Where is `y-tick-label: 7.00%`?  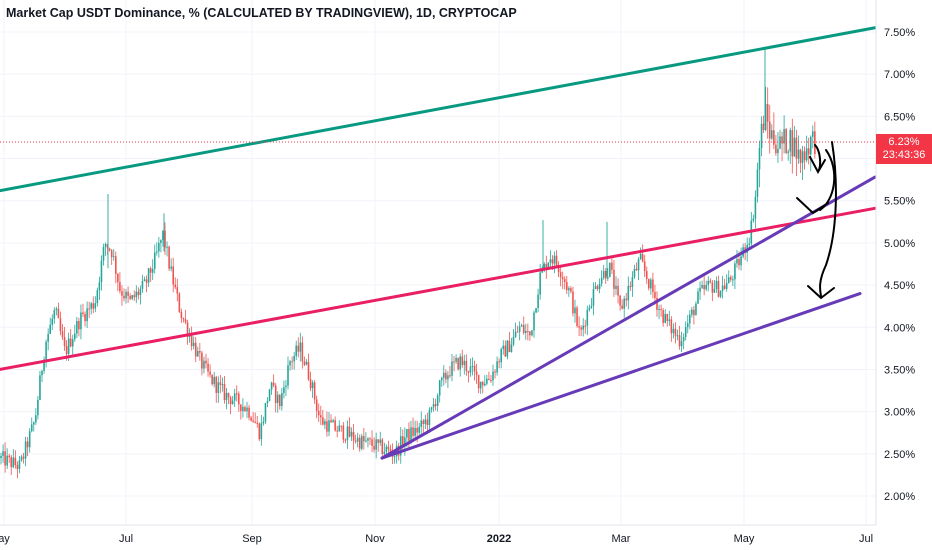 y-tick-label: 7.00% is located at coordinates (899, 75).